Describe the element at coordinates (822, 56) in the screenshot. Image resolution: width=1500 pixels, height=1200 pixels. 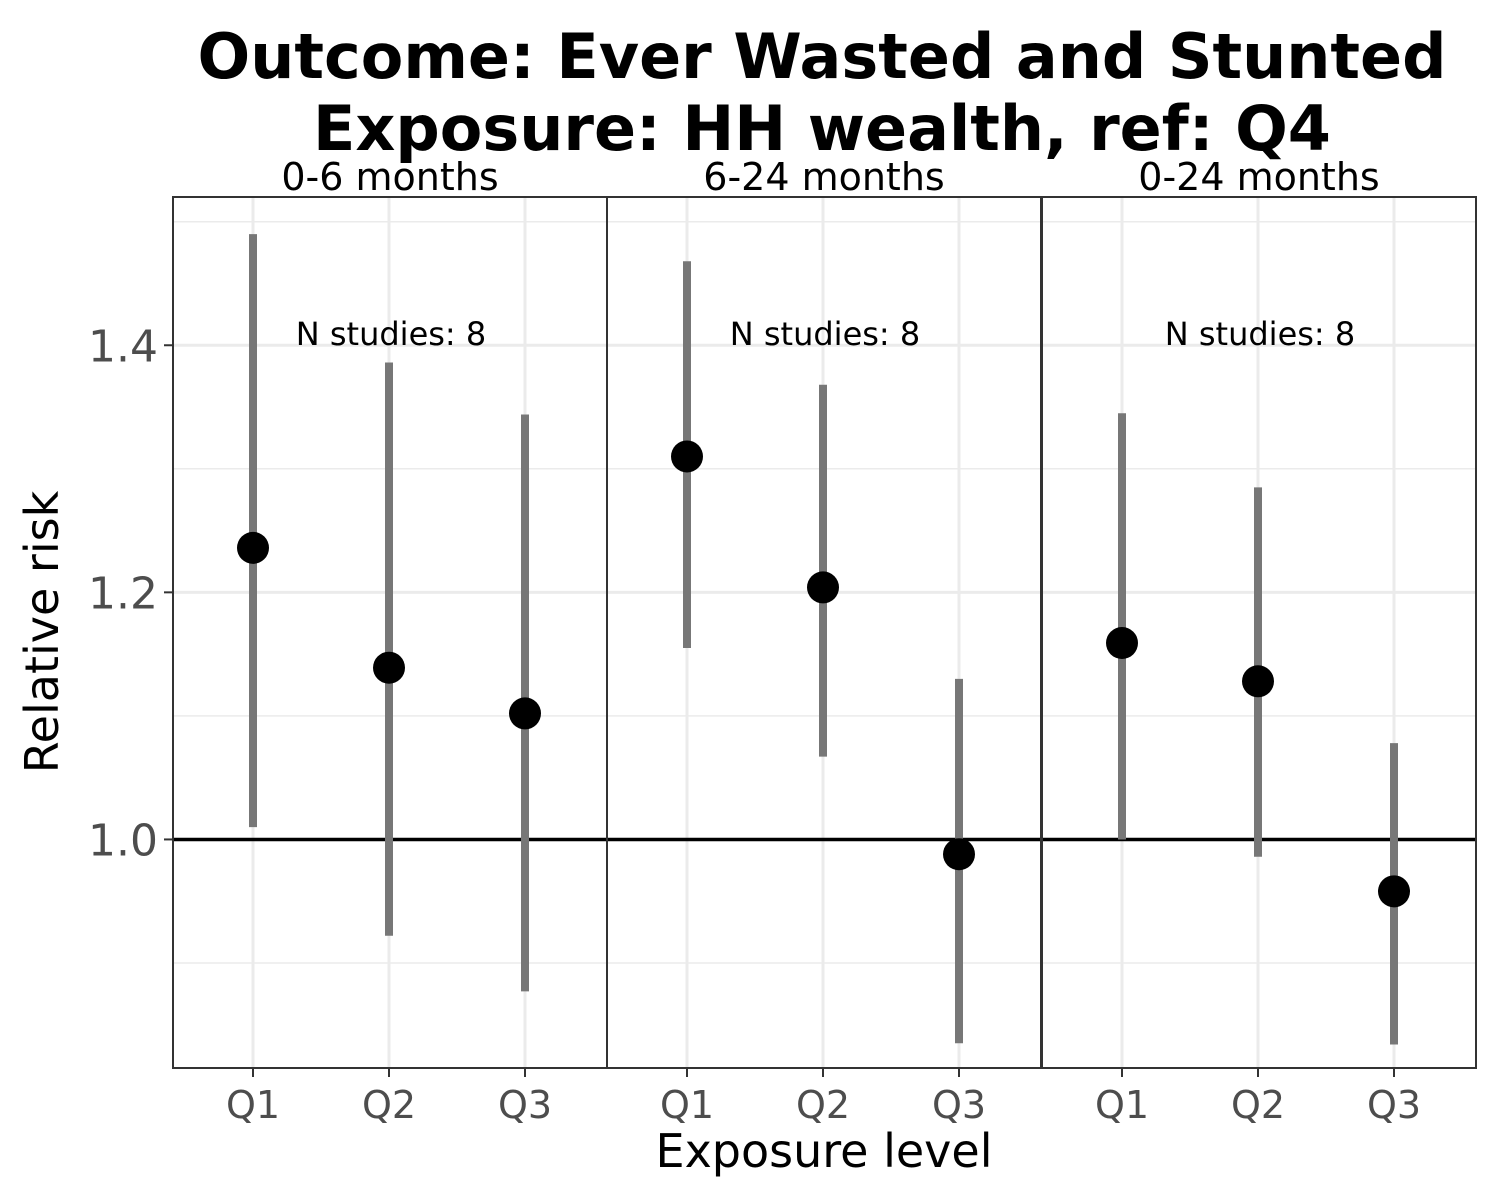
I see `chart-title-line-1: Outcome: Ever Wasted and Stunted` at that location.